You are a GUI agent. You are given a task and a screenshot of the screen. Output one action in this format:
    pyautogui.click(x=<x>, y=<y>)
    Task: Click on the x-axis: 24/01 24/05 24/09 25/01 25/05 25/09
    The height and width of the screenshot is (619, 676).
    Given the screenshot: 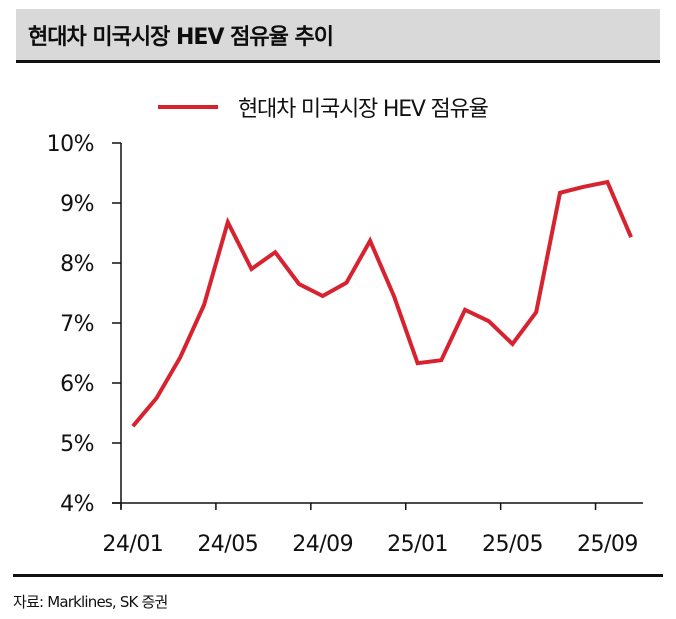 What is the action you would take?
    pyautogui.click(x=372, y=529)
    